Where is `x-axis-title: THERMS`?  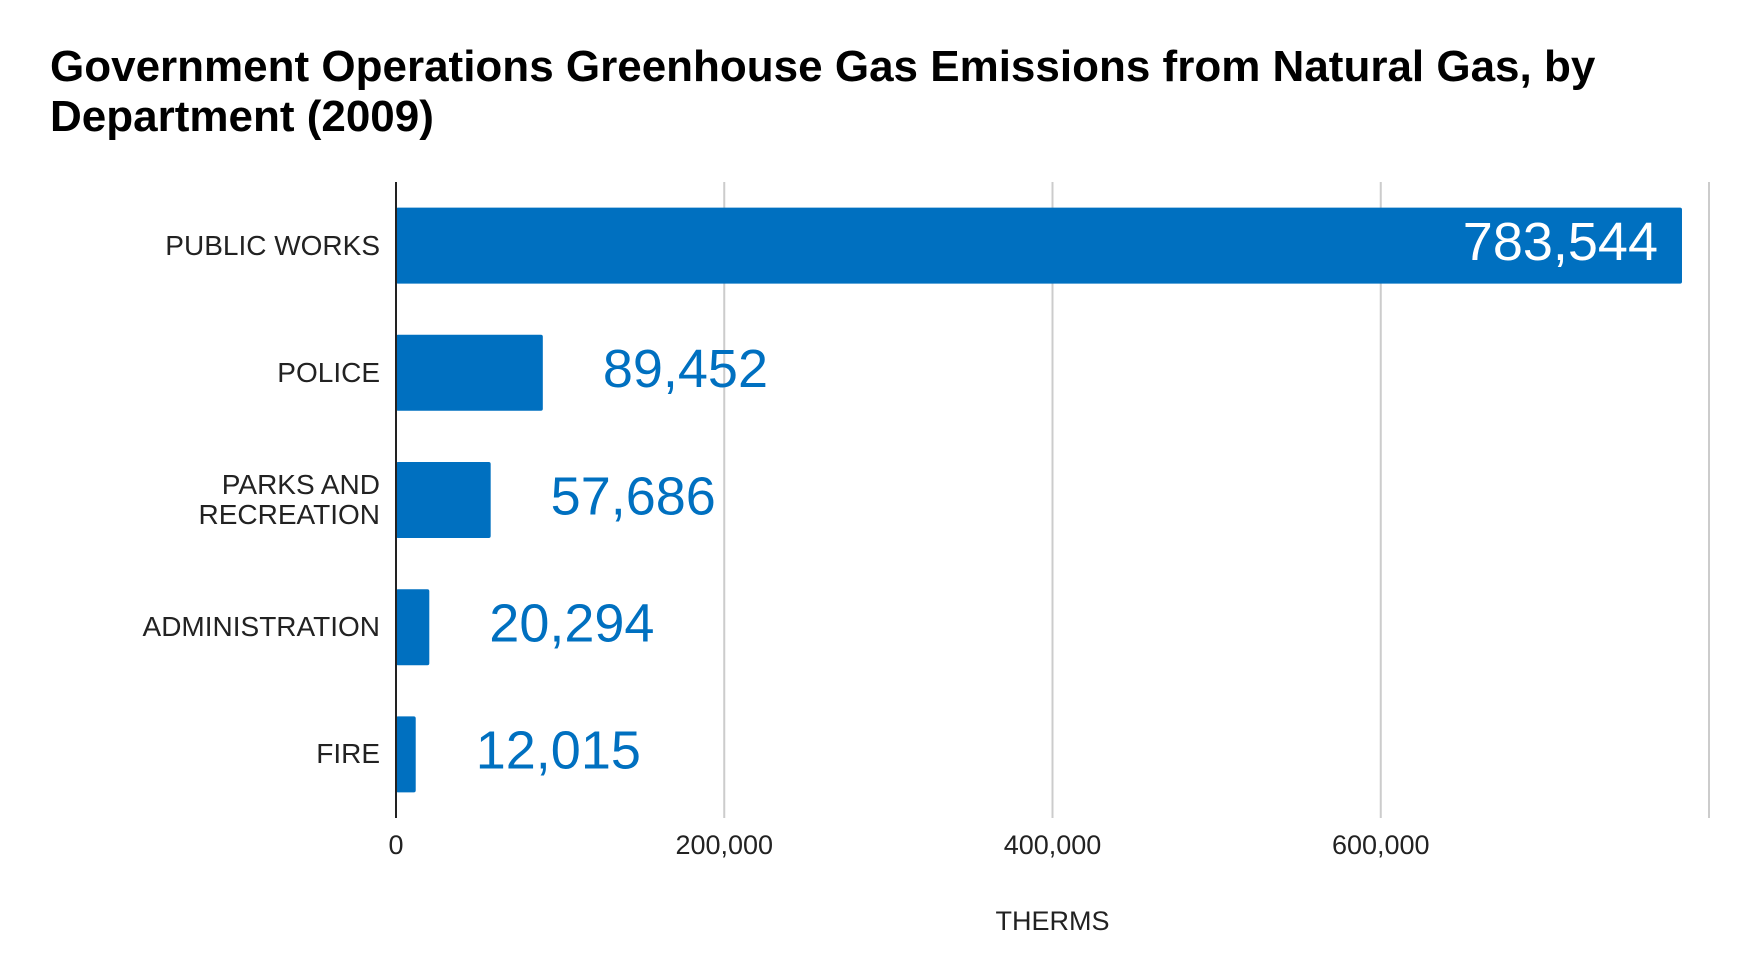
x-axis-title: THERMS is located at coordinates (1053, 921).